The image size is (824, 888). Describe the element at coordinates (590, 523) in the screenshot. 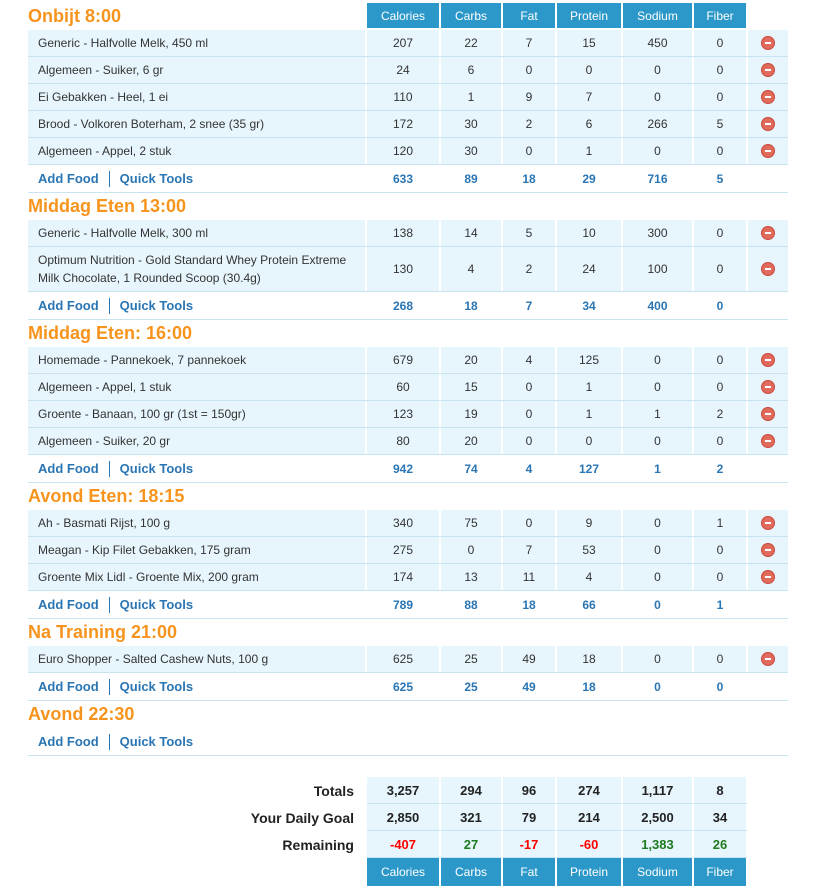

I see `protein-value: 9` at that location.